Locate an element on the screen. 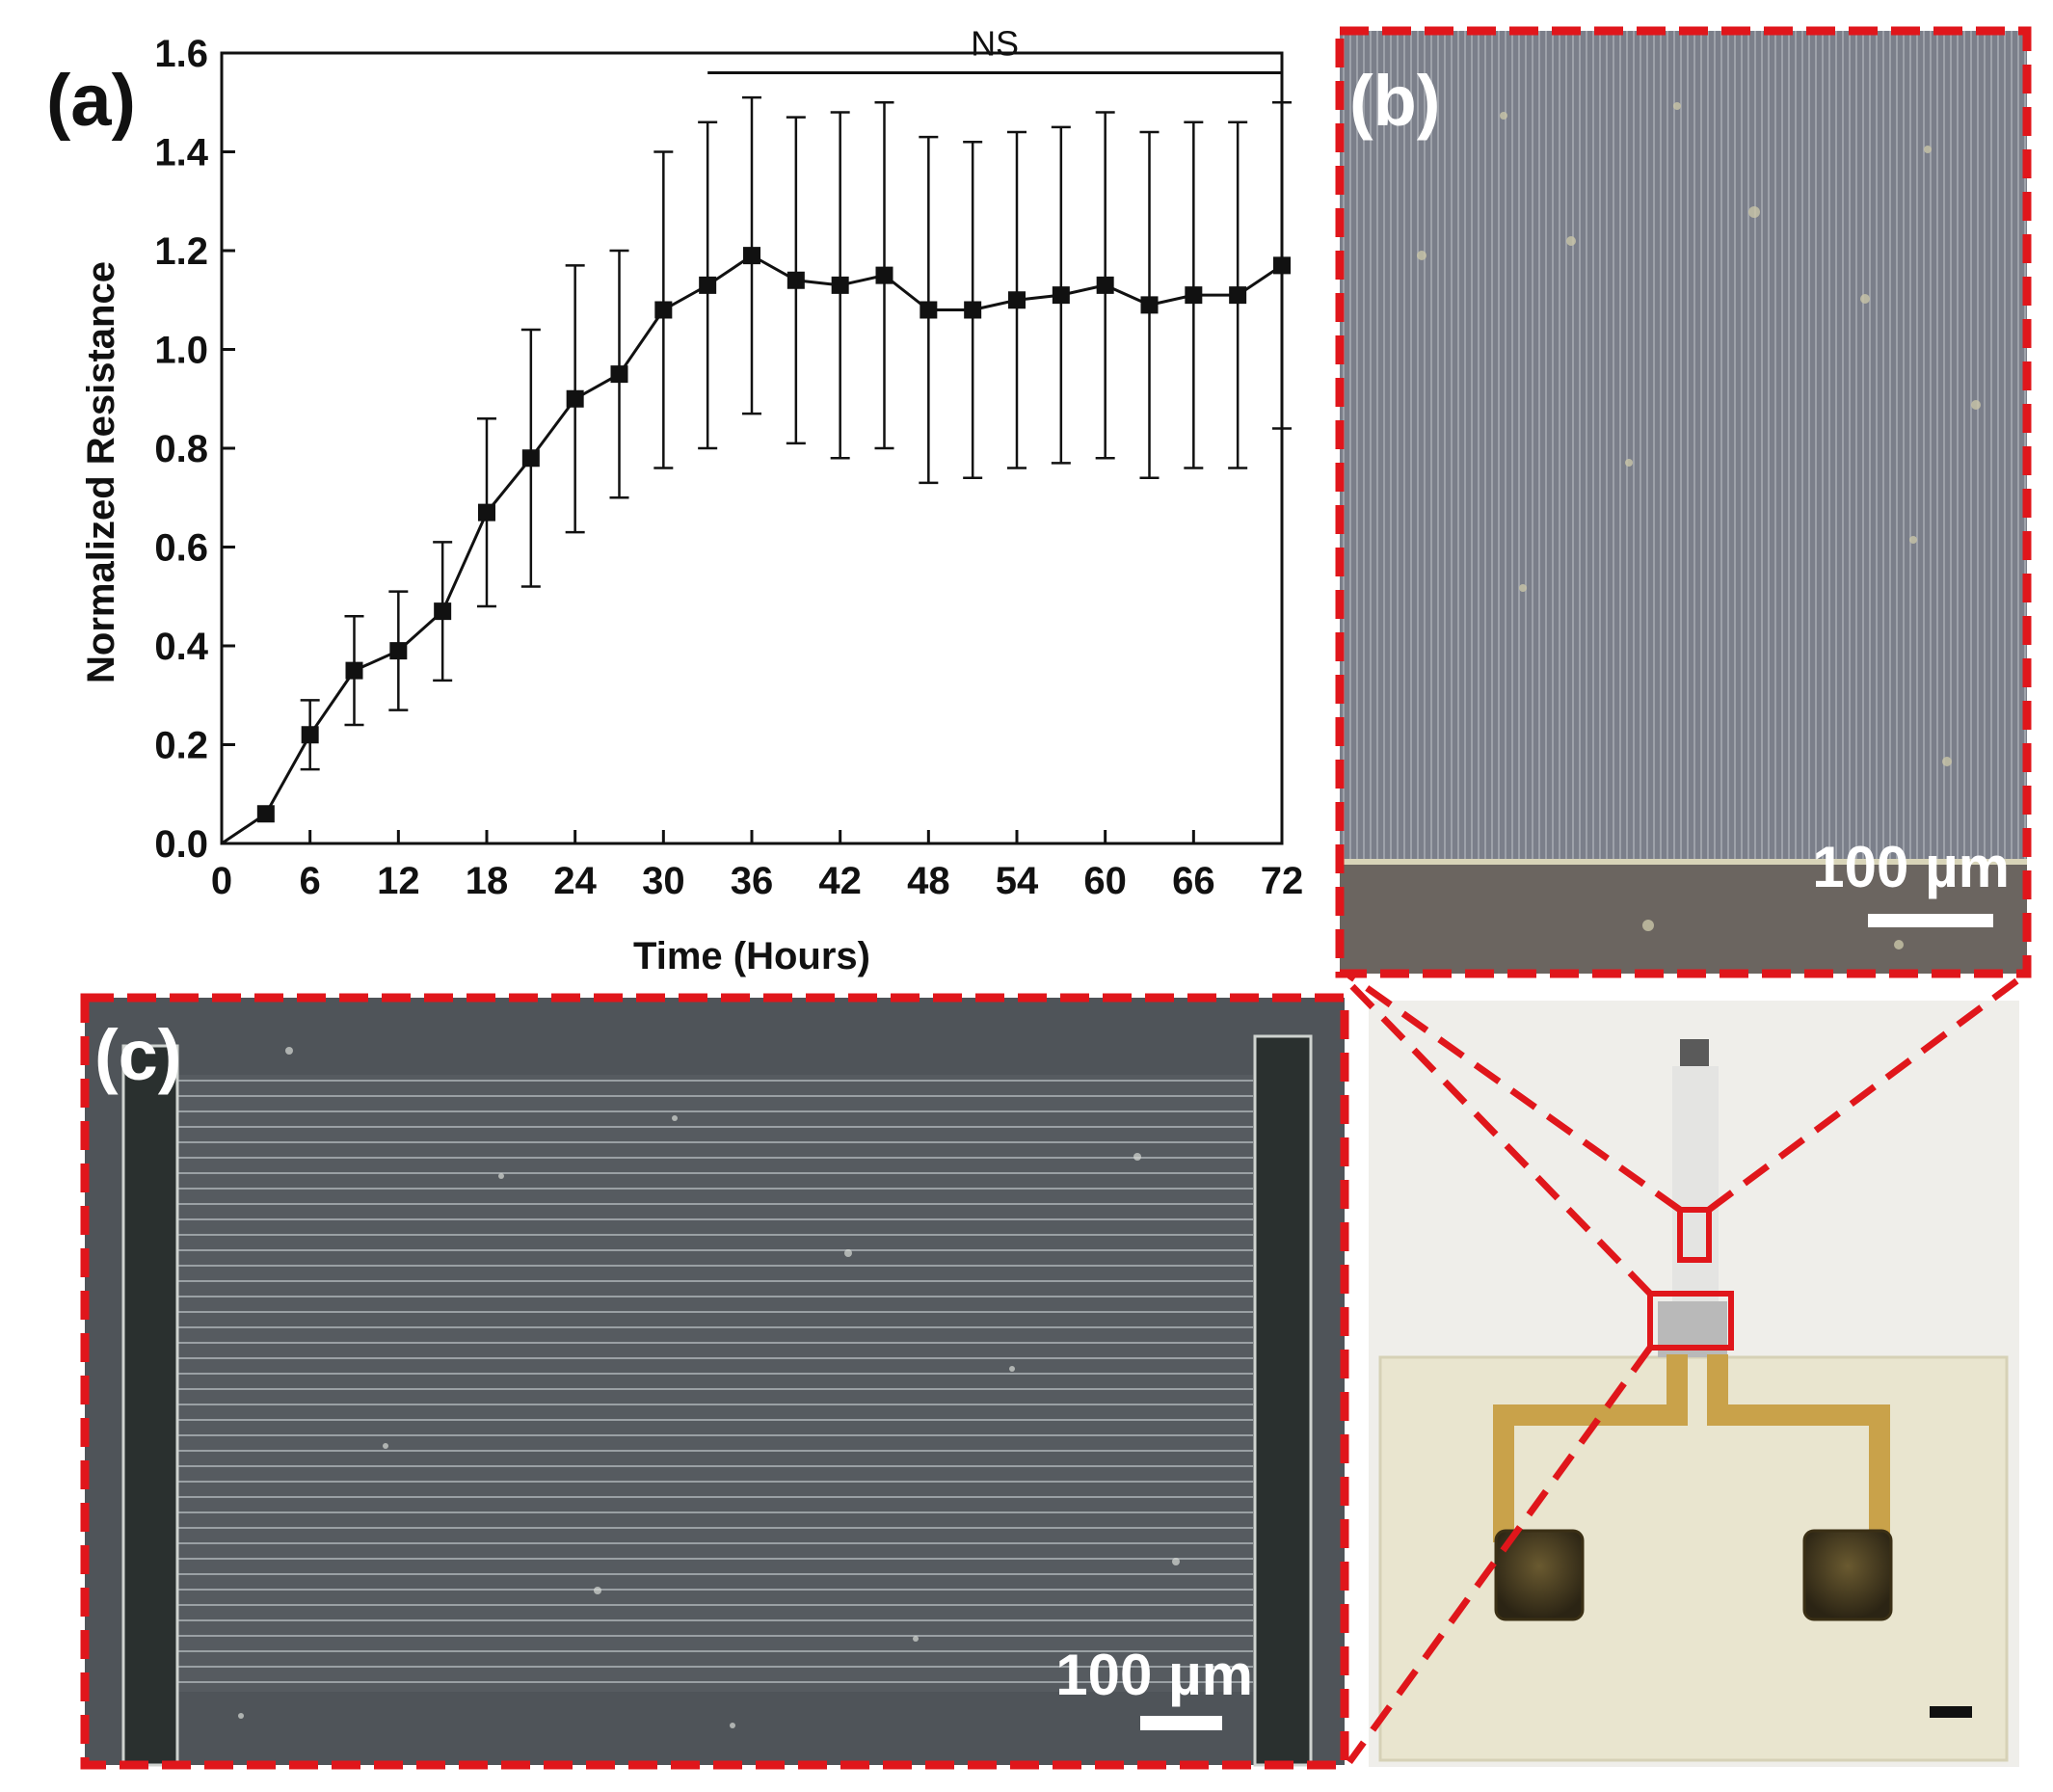 The width and height of the screenshot is (2053, 1792). x-tick-label: 48 is located at coordinates (928, 881).